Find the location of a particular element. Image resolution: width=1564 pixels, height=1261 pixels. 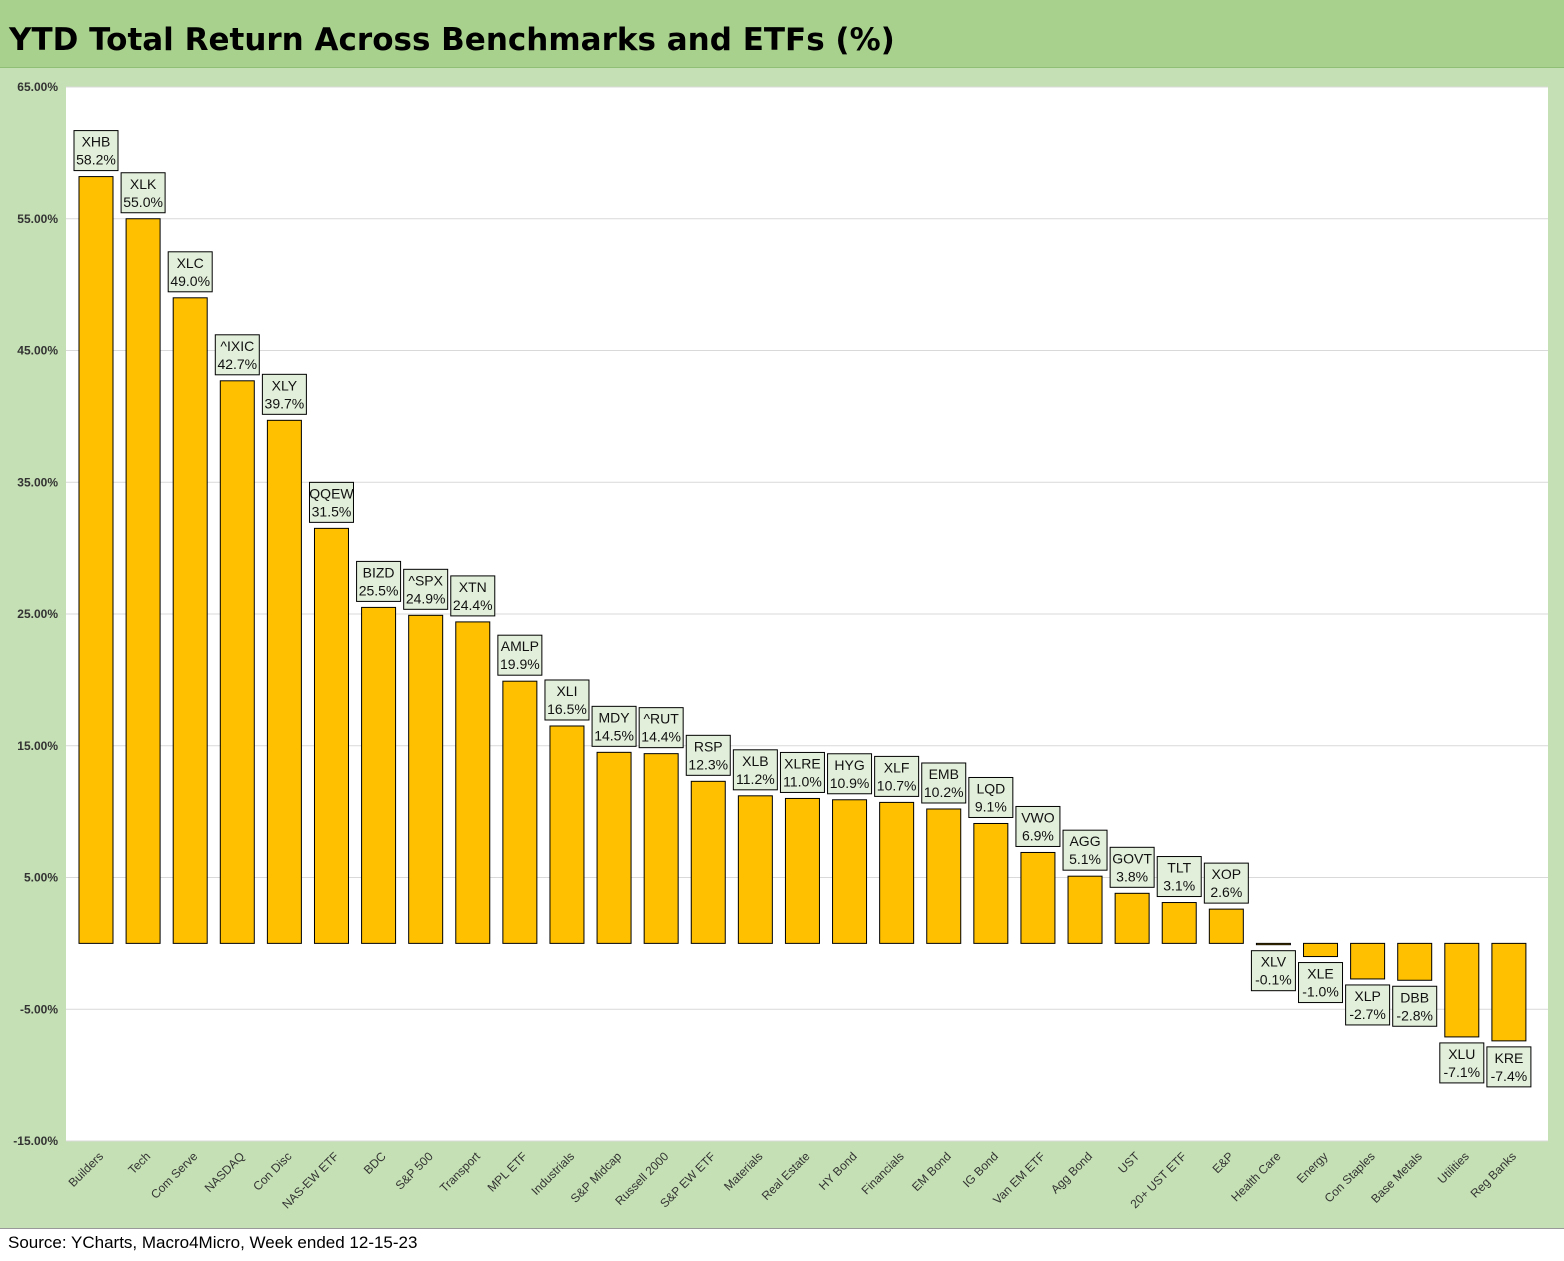

data-label-value: 9.1% is located at coordinates (991, 806).